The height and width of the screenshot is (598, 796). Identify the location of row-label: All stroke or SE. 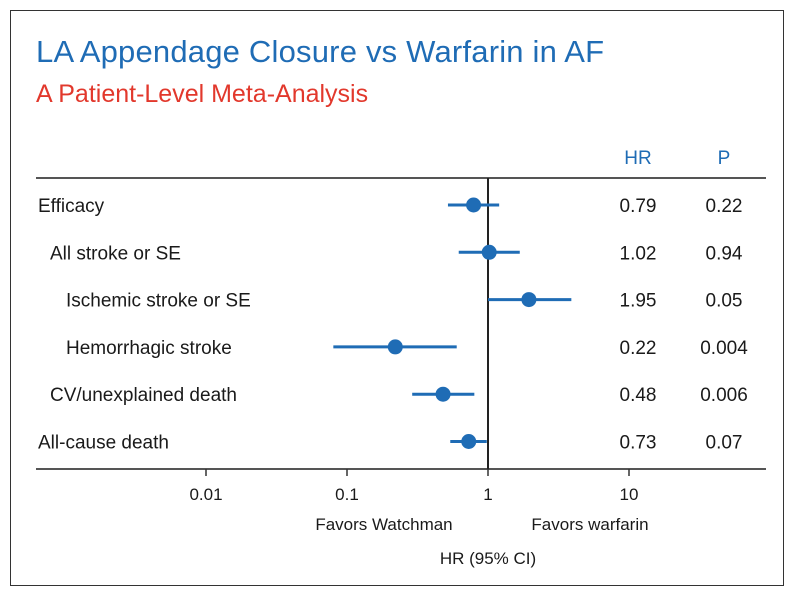
(115, 253).